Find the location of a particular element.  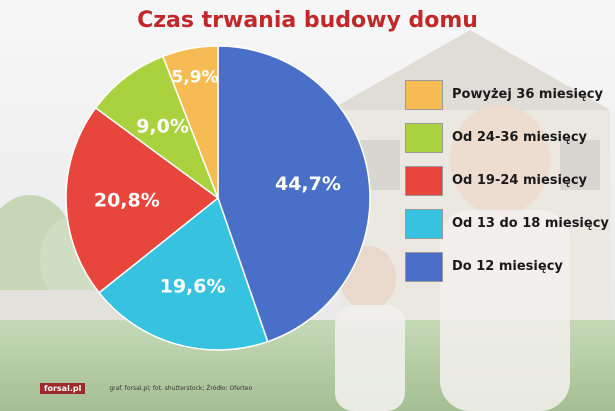

pie-slice-powyzej-36-miesiecy is located at coordinates (190, 122).